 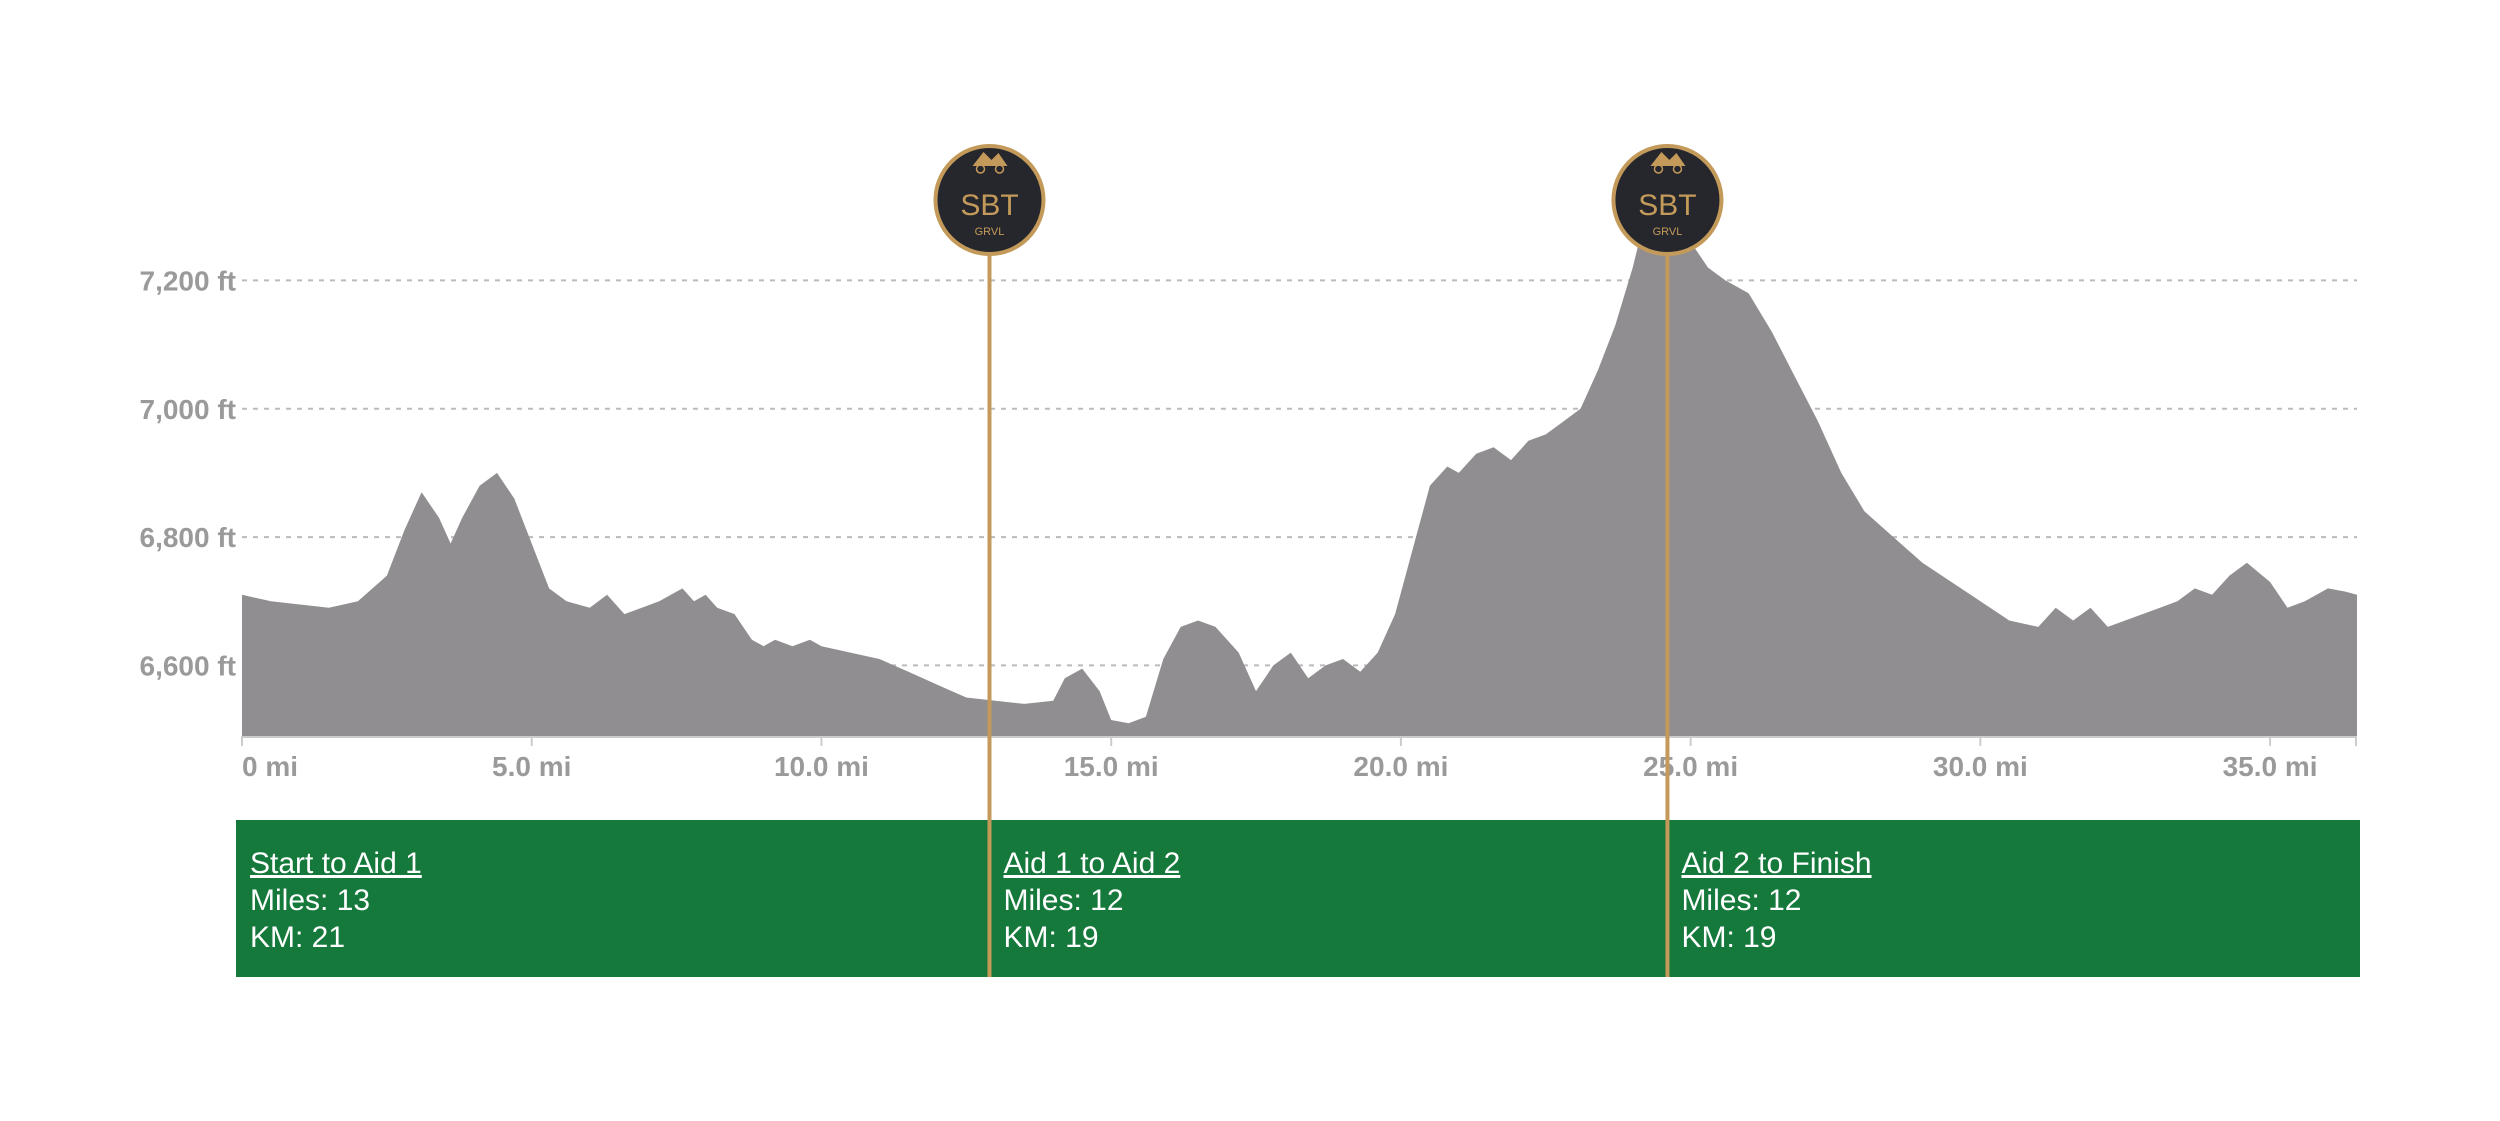 What do you see at coordinates (270, 766) in the screenshot?
I see `x-tick-label: 0 mi` at bounding box center [270, 766].